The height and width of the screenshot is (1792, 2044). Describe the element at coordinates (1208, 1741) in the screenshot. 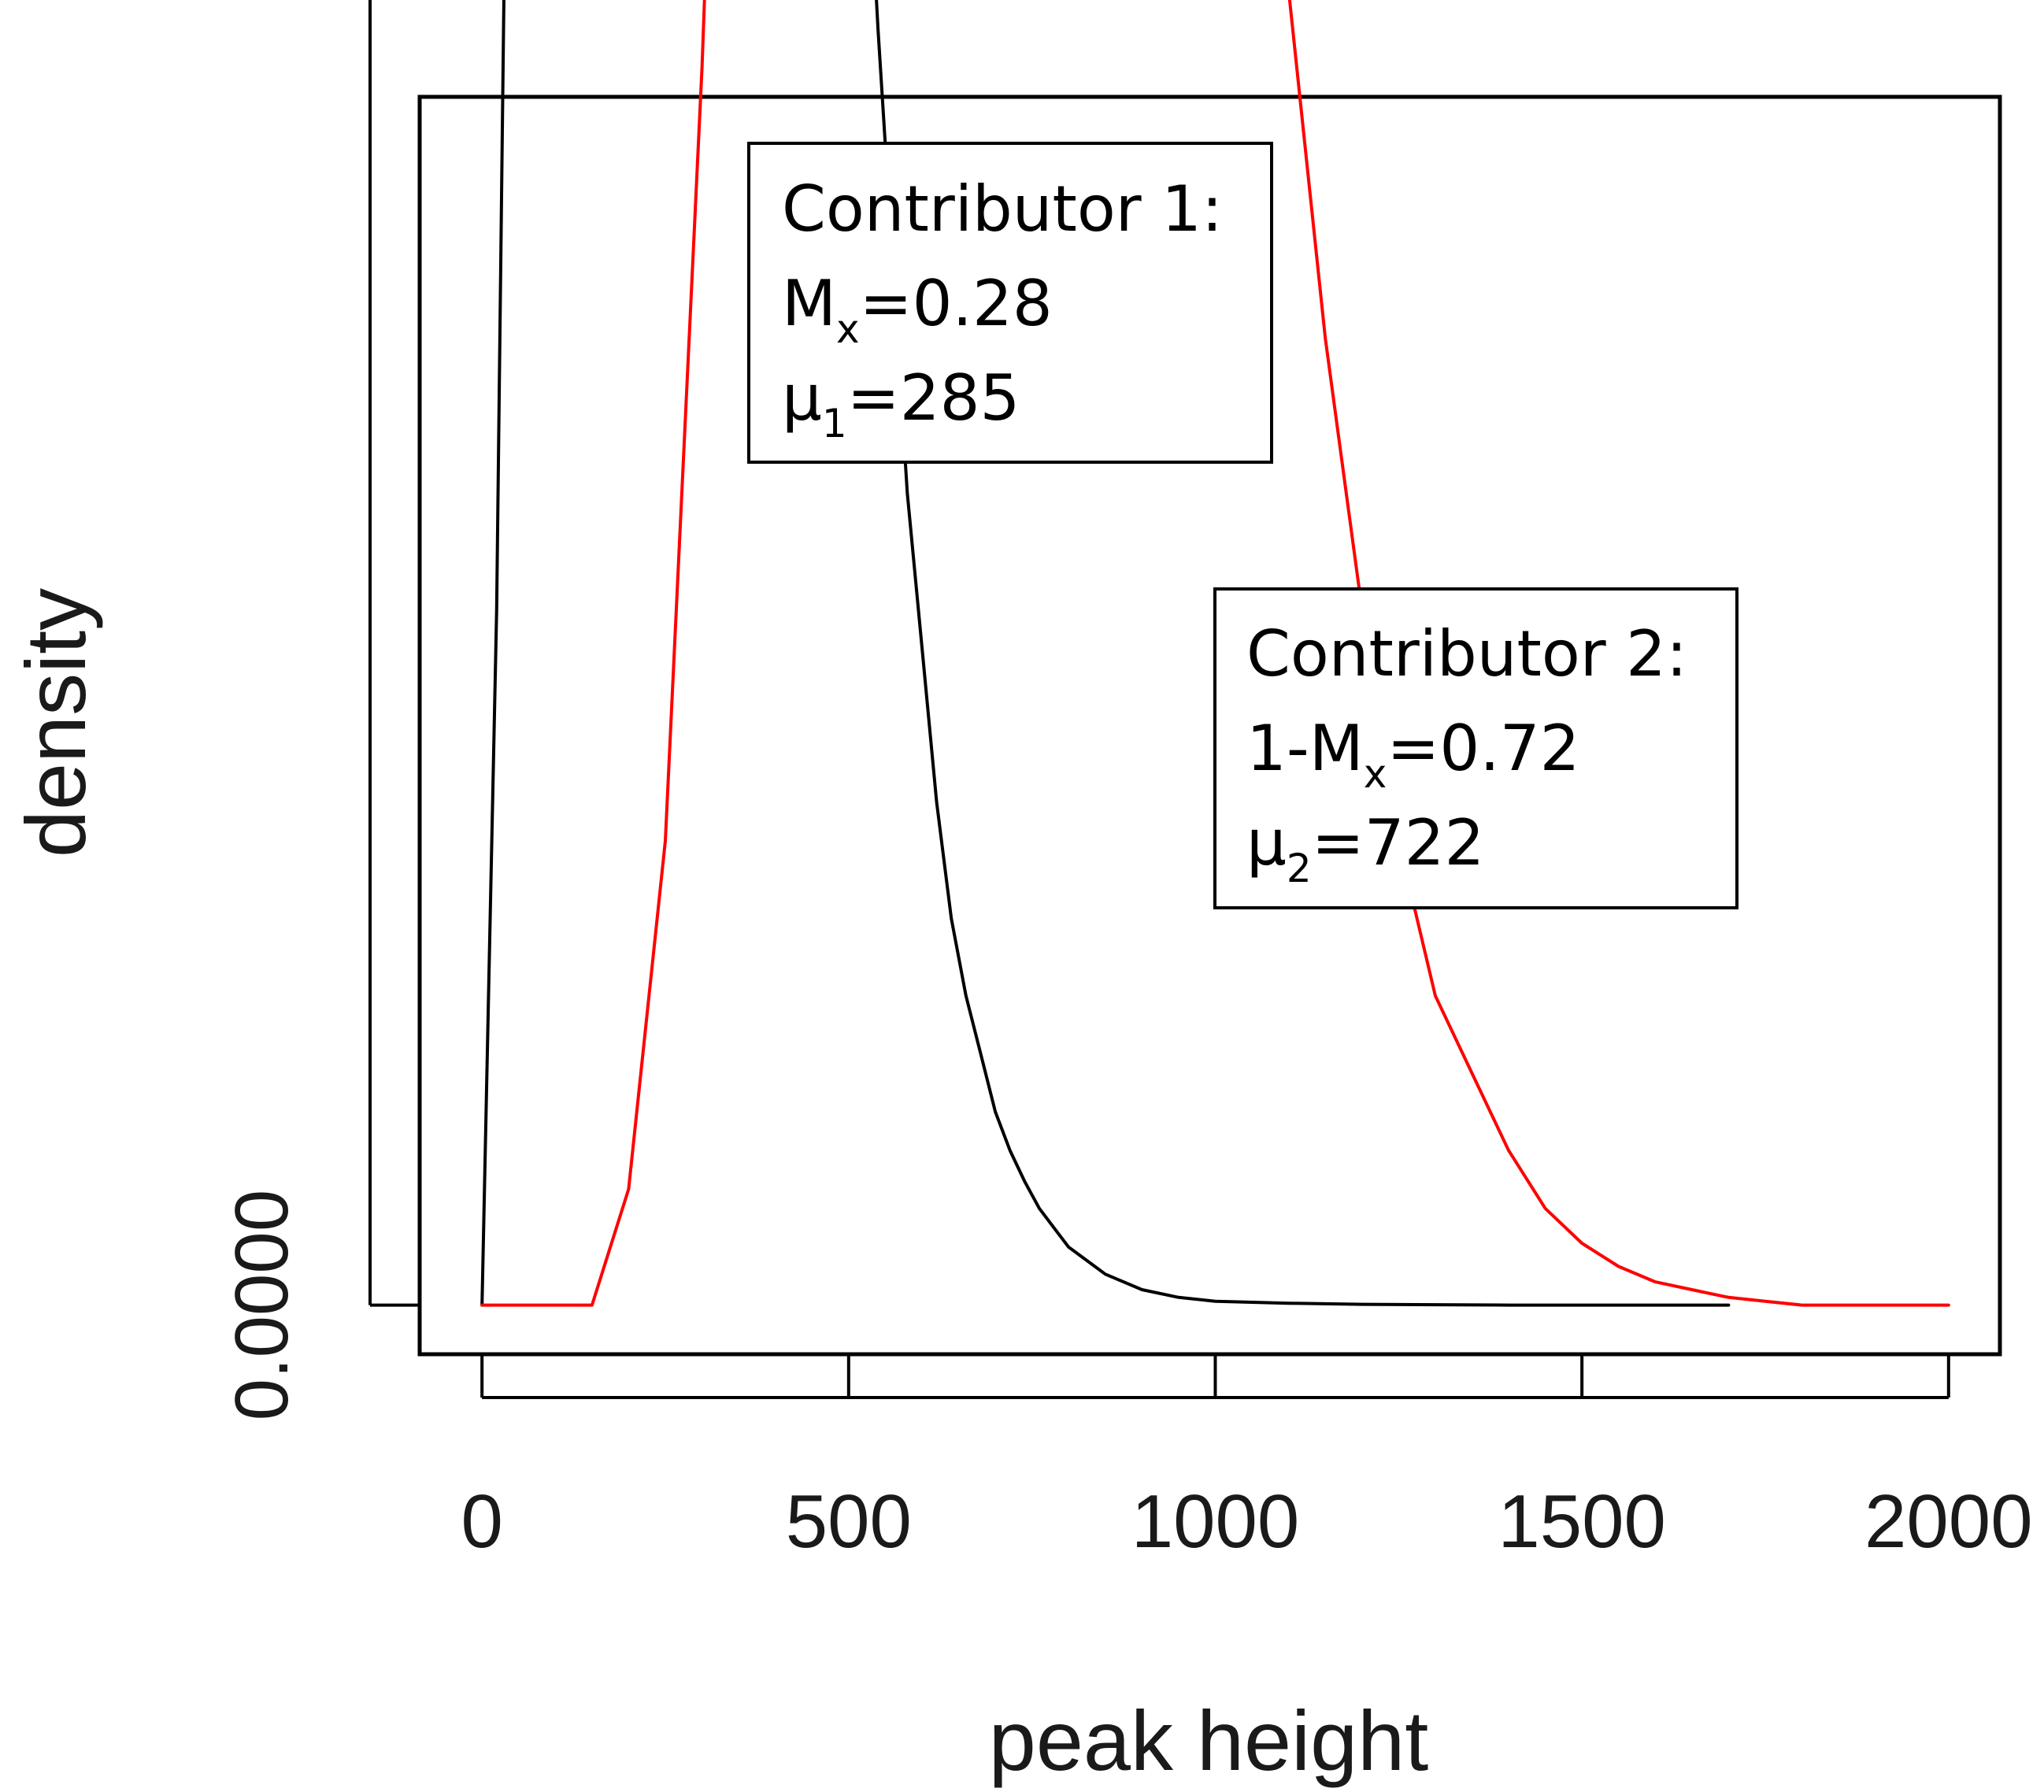

I see `x-axis-label: peak height` at that location.